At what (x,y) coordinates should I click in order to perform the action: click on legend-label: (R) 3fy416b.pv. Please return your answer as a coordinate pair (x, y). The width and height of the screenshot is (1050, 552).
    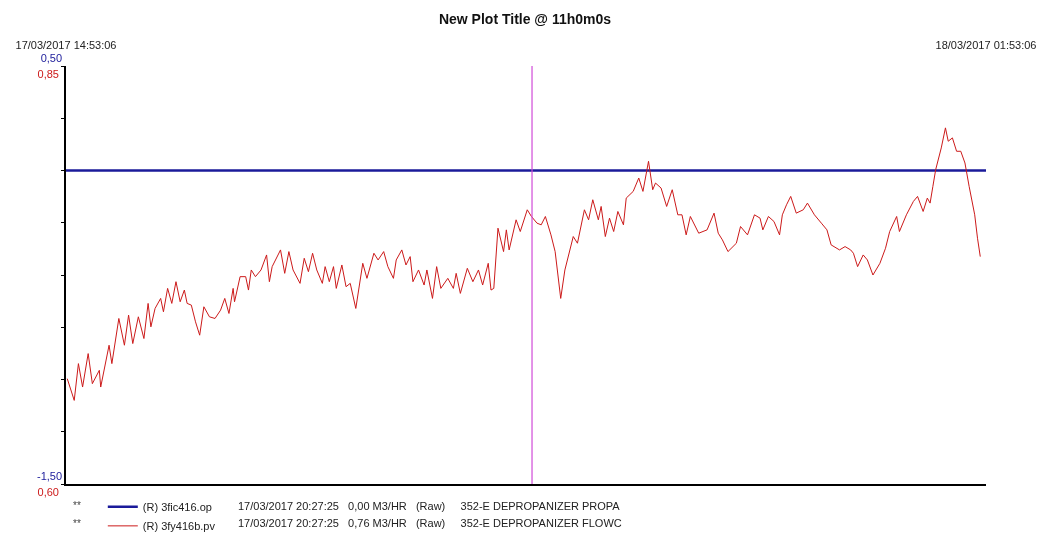
    Looking at the image, I should click on (179, 526).